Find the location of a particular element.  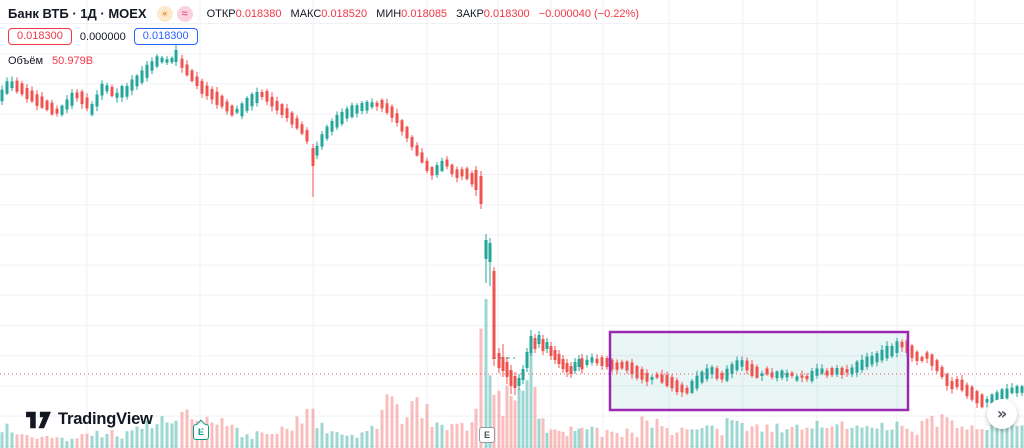

low-label: МИН is located at coordinates (389, 13).